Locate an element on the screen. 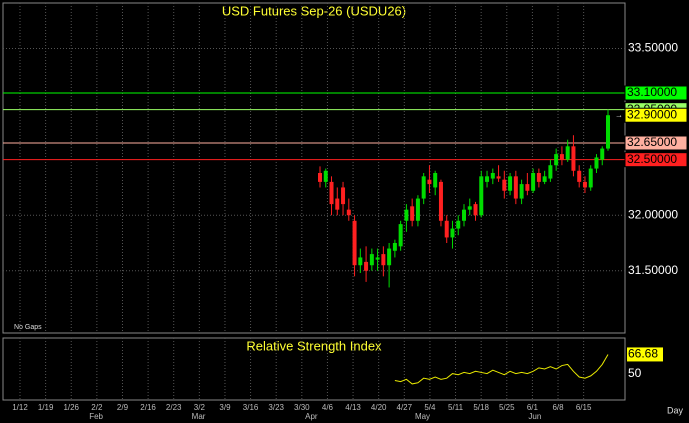 This screenshot has width=689, height=423. chart-title: USD Futures Sep-26 (USDU26) is located at coordinates (314, 10).